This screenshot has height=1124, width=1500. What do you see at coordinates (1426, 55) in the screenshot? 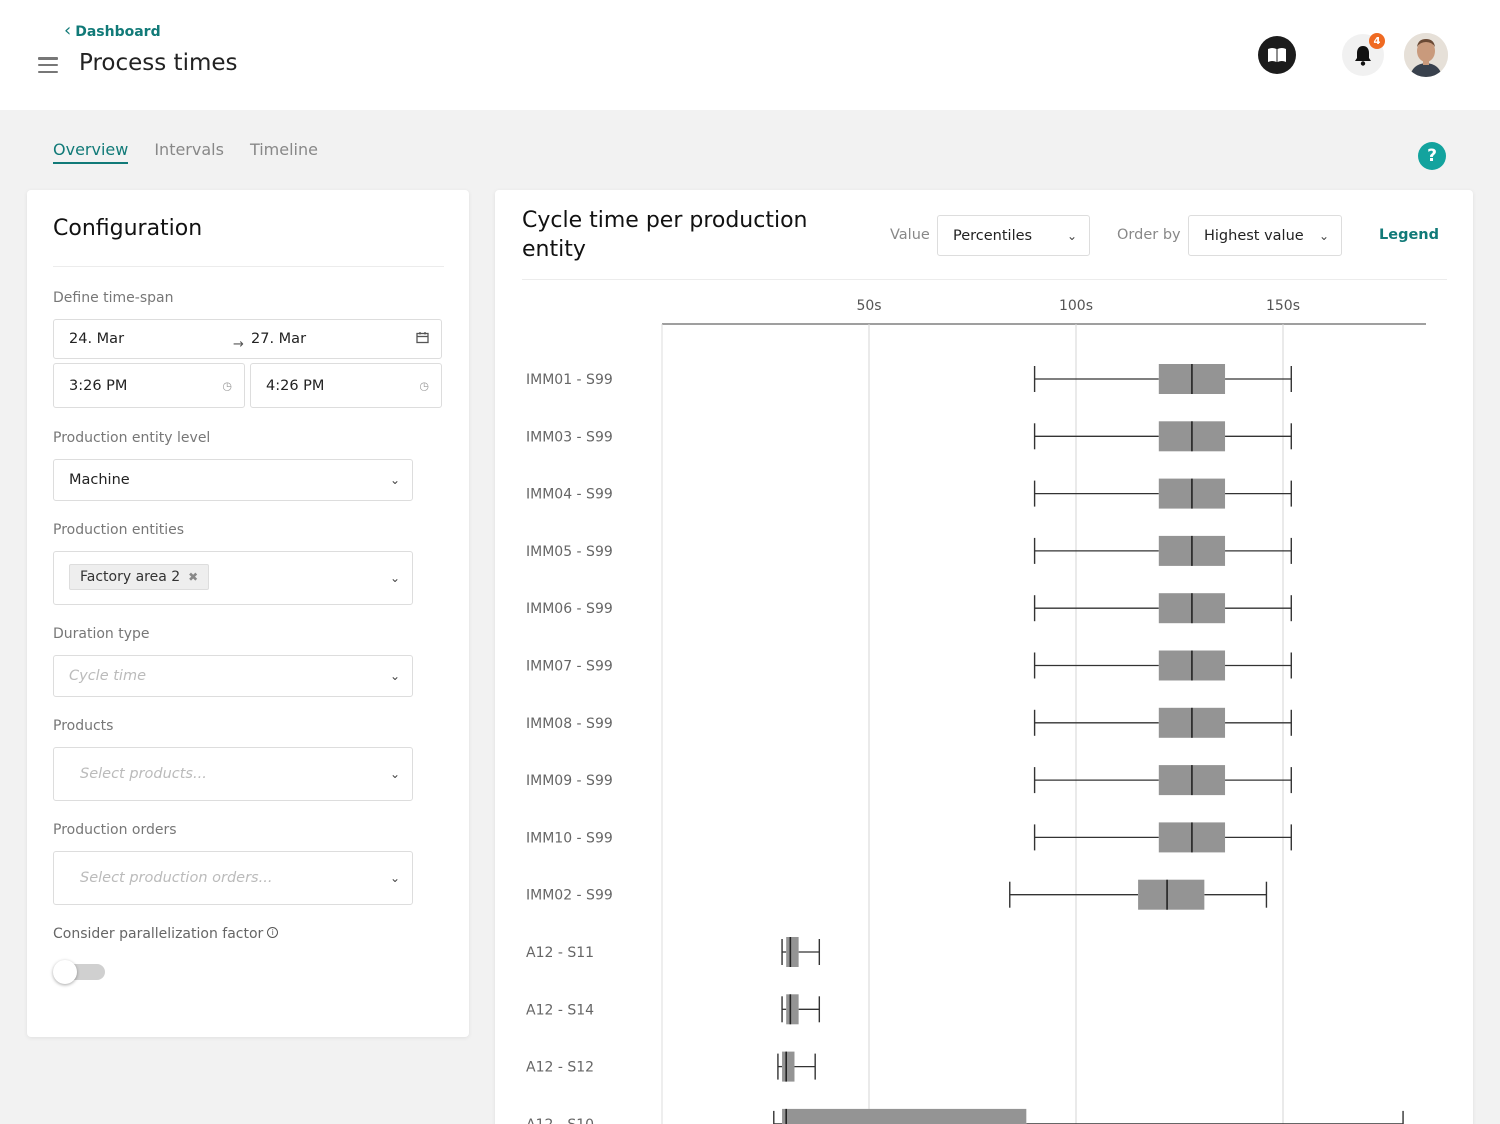
I see `user-avatar` at bounding box center [1426, 55].